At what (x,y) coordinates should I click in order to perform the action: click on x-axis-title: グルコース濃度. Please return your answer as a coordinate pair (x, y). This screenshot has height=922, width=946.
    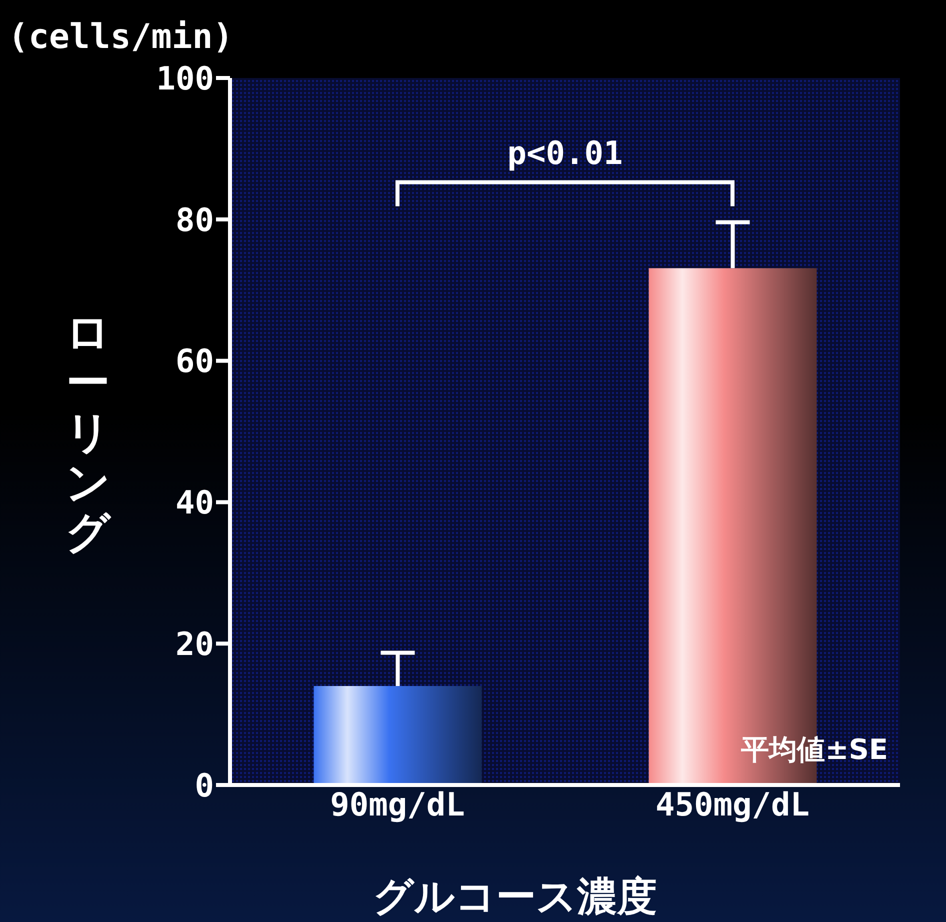
    Looking at the image, I should click on (515, 897).